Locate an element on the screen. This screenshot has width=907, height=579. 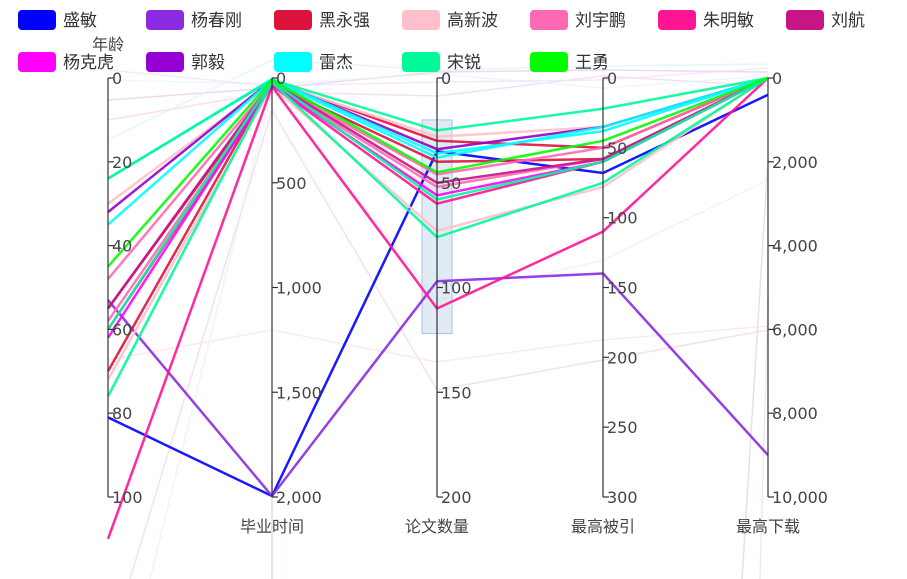
tick-label: 1,000 is located at coordinates (299, 288).